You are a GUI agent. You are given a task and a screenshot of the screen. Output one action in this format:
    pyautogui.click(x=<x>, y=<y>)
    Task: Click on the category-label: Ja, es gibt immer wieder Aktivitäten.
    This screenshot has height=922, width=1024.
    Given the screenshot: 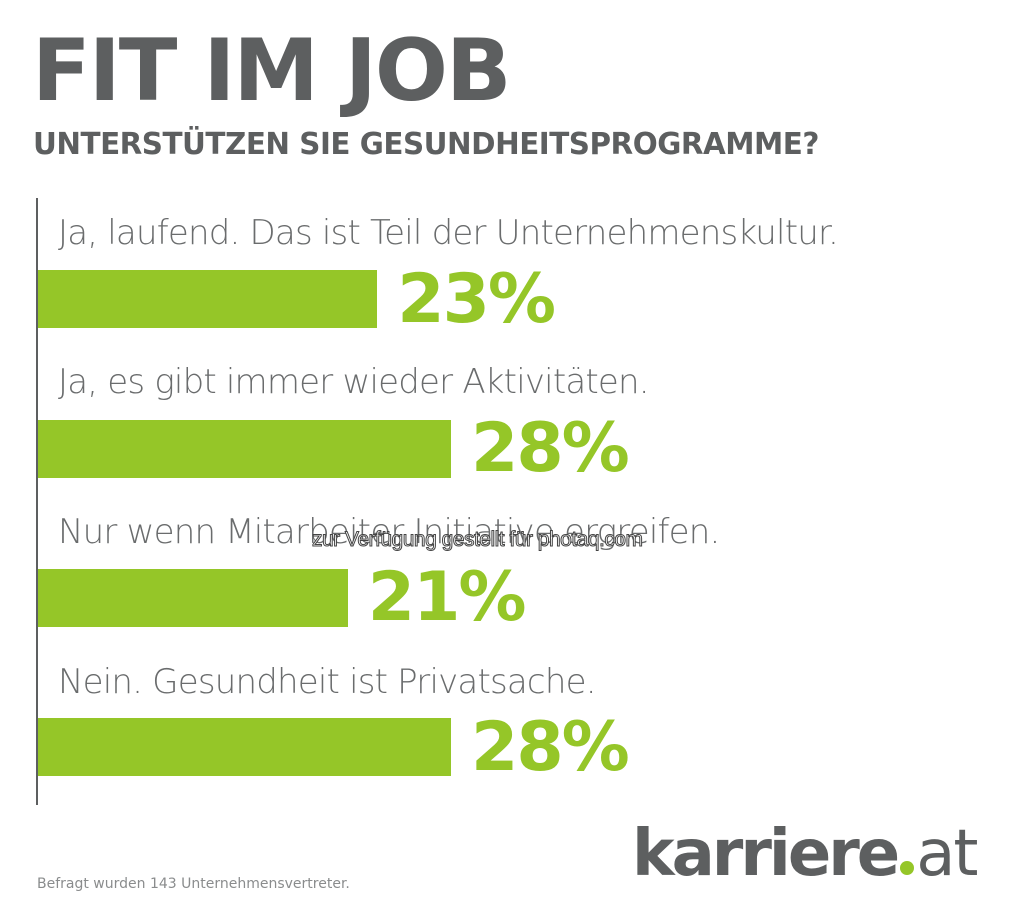 What is the action you would take?
    pyautogui.click(x=354, y=382)
    